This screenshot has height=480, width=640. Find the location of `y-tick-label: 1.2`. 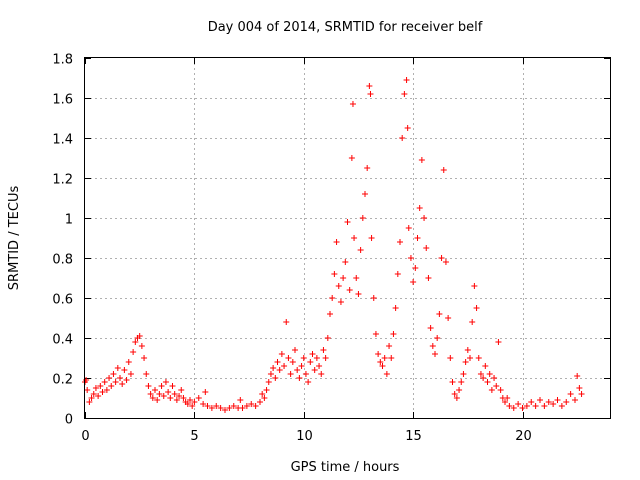

y-tick-label: 1.2 is located at coordinates (62, 180).